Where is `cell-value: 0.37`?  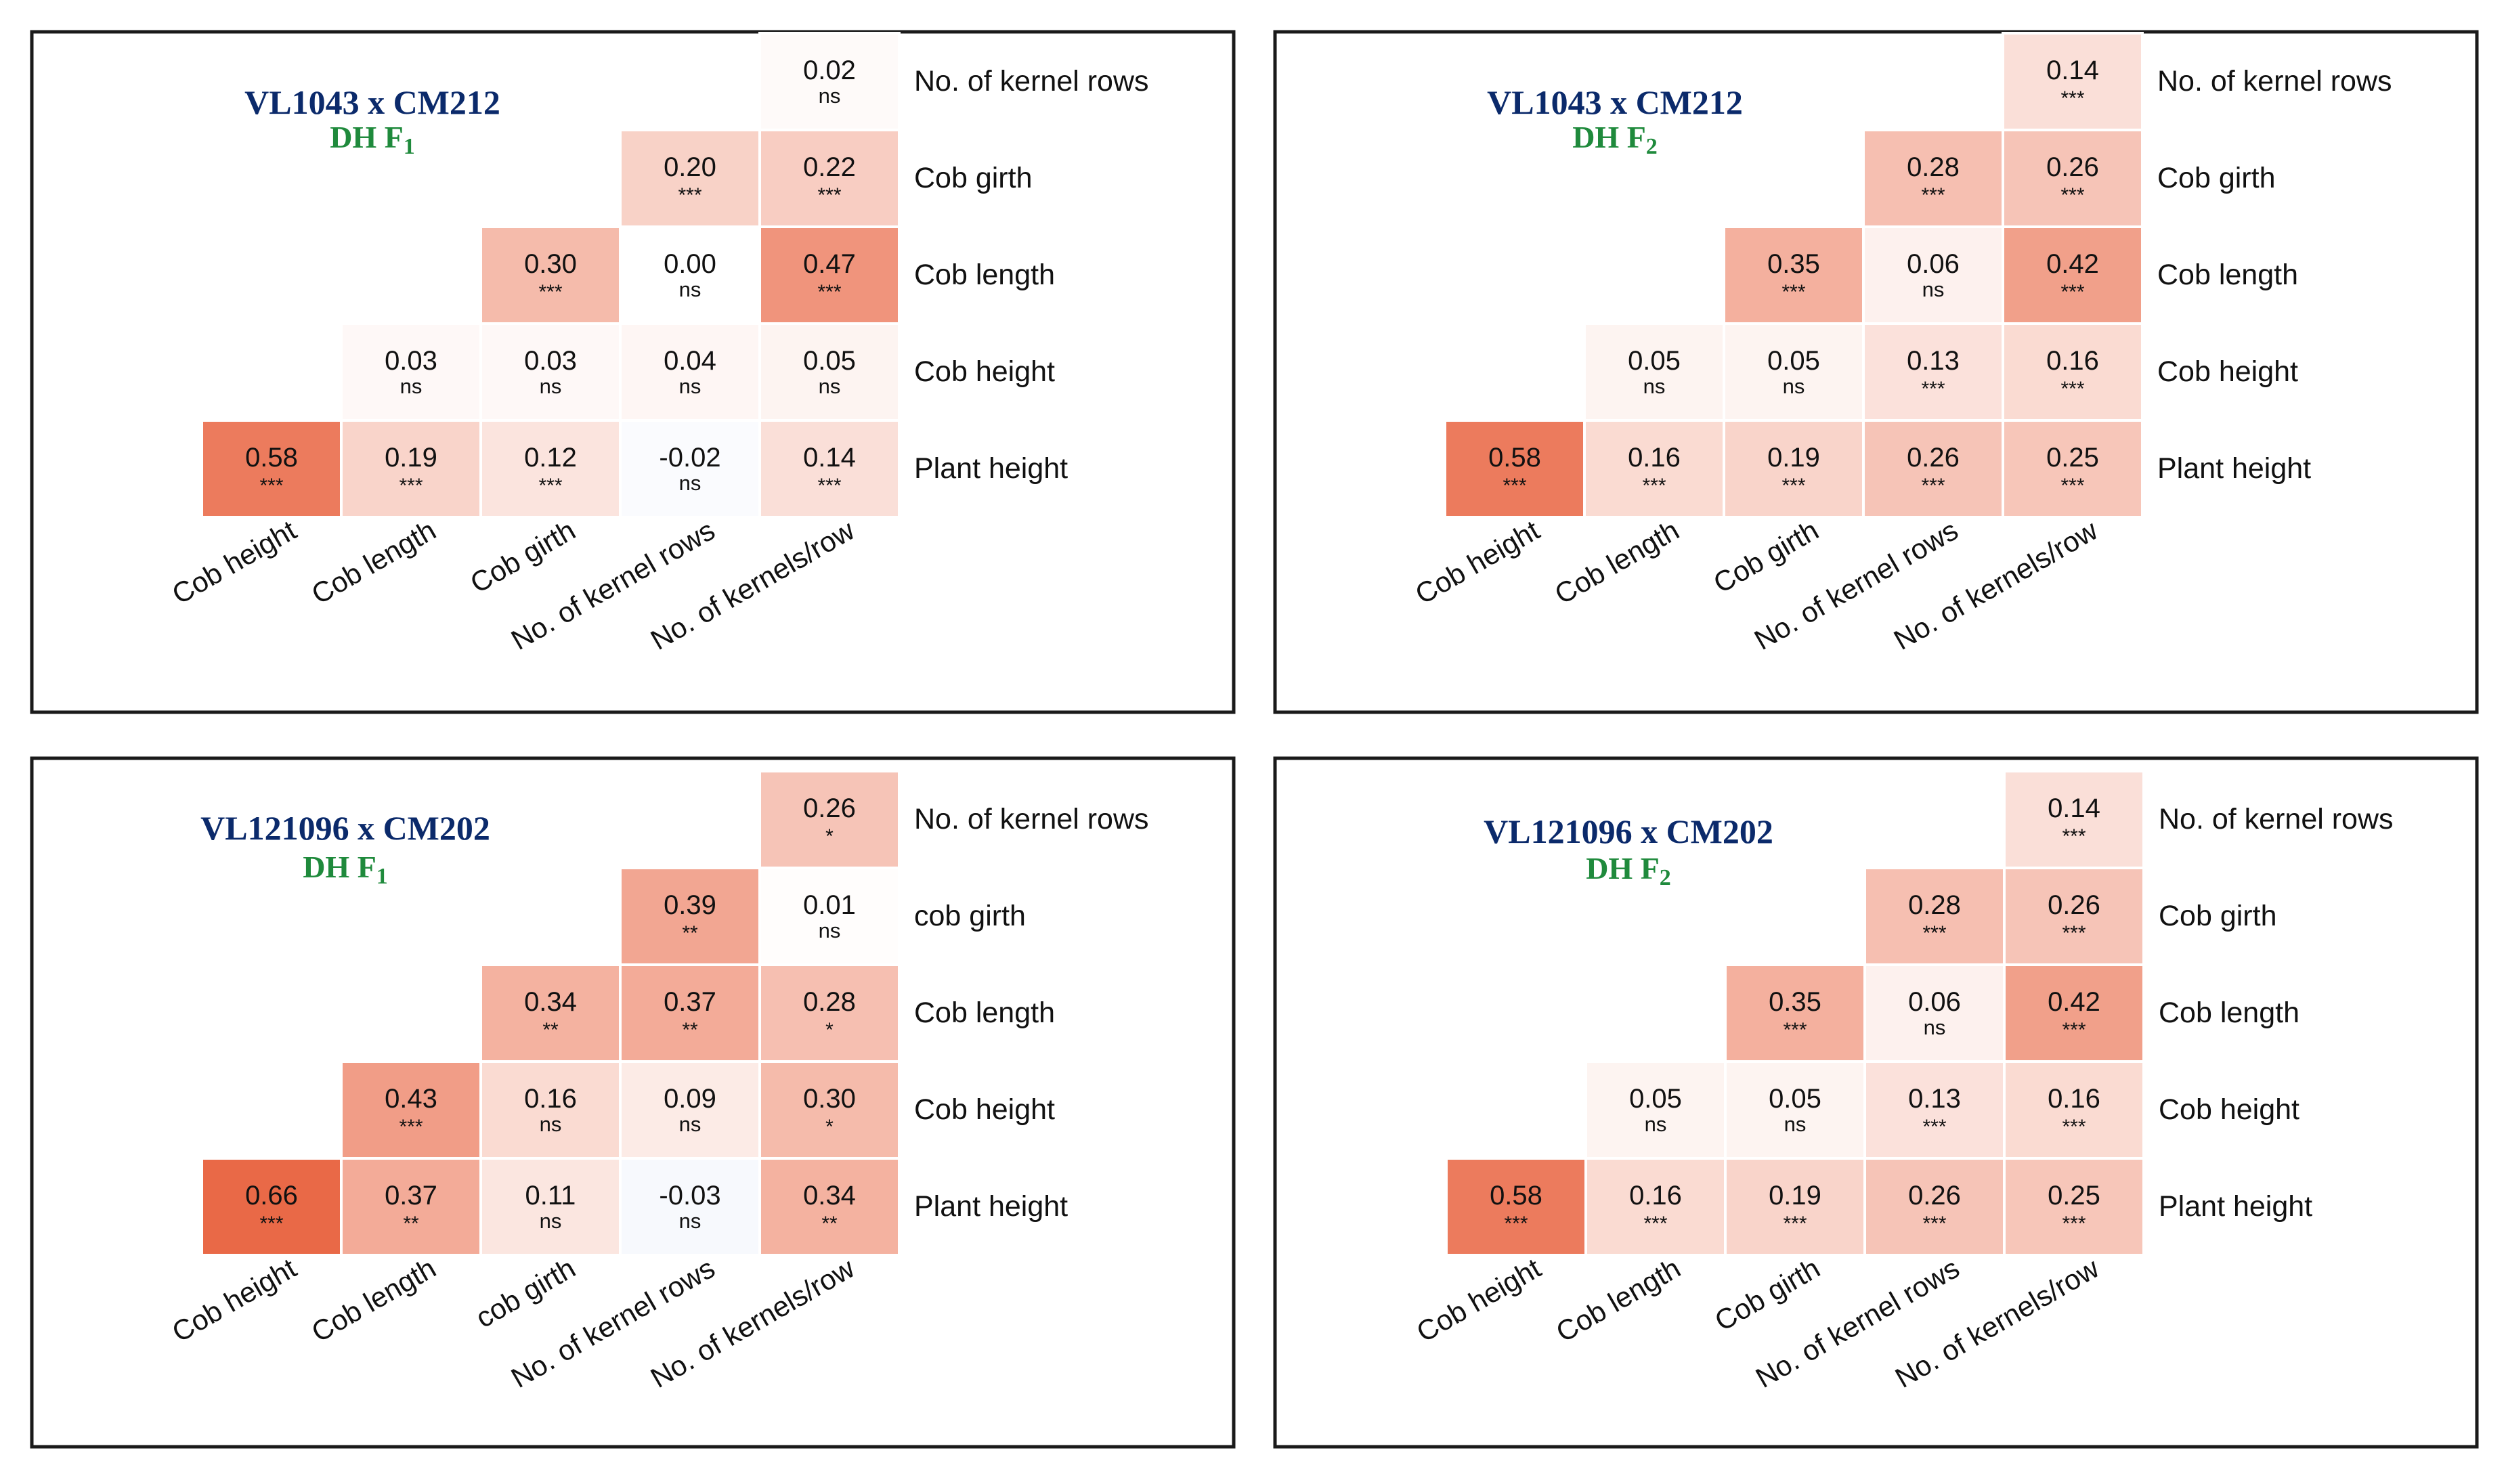
cell-value: 0.37 is located at coordinates (690, 1002).